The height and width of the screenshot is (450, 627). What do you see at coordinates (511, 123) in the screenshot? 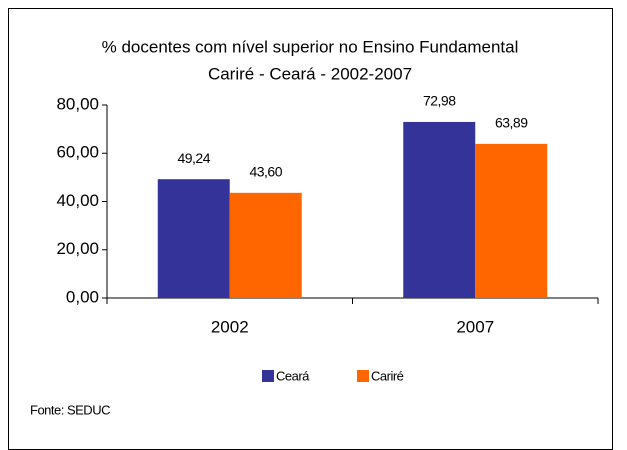
I see `value-label: 63,89` at bounding box center [511, 123].